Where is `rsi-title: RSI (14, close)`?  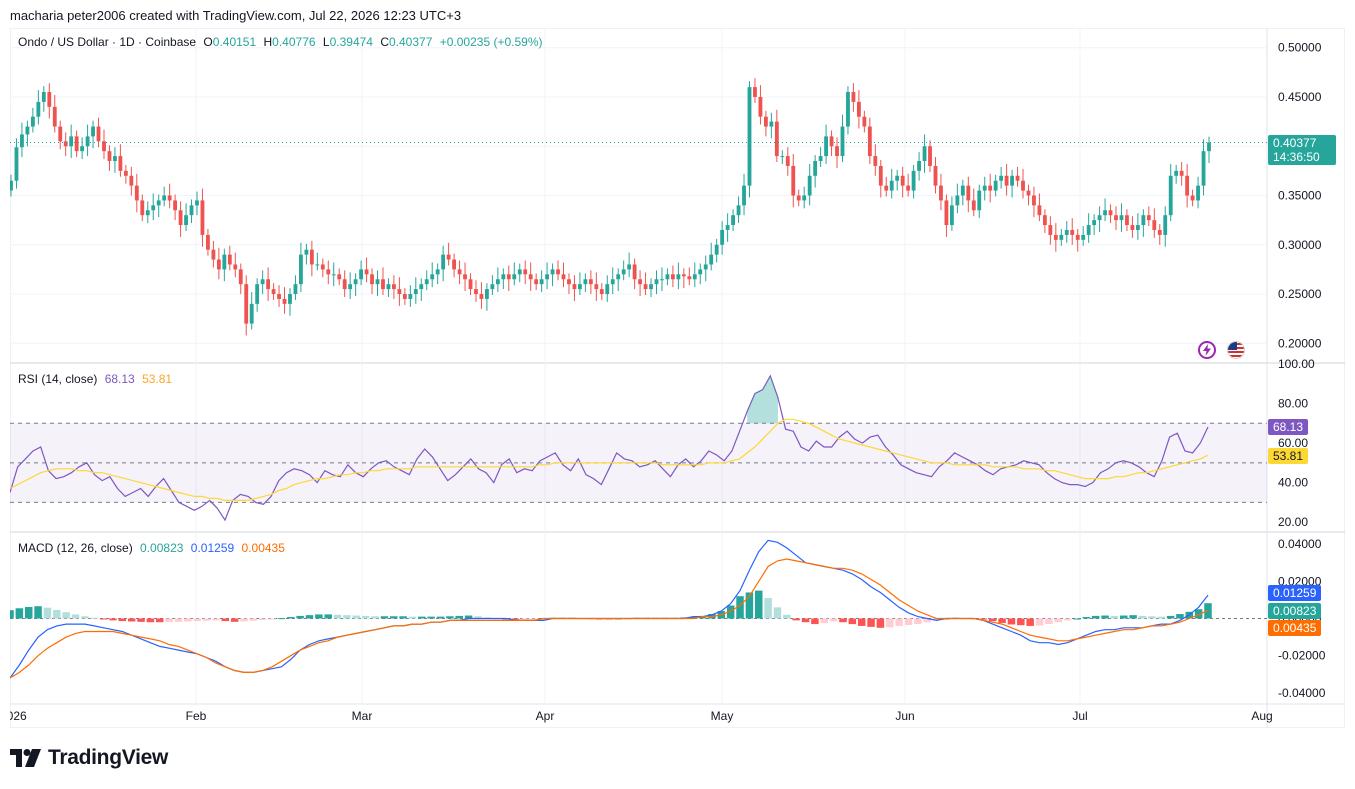 rsi-title: RSI (14, close) is located at coordinates (58, 379).